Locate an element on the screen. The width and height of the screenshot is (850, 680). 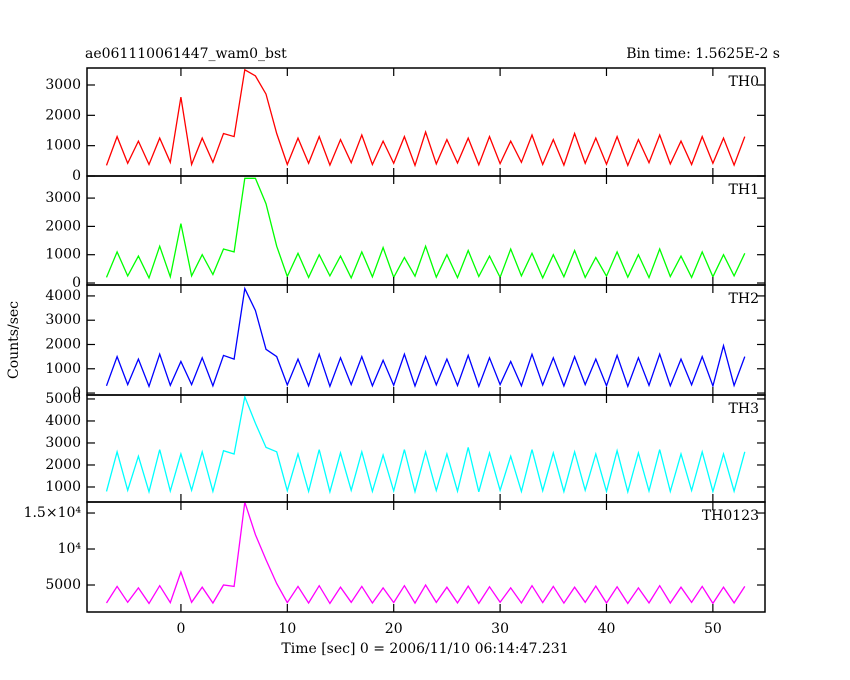
y-axis-label: Counts/sec is located at coordinates (14, 340).